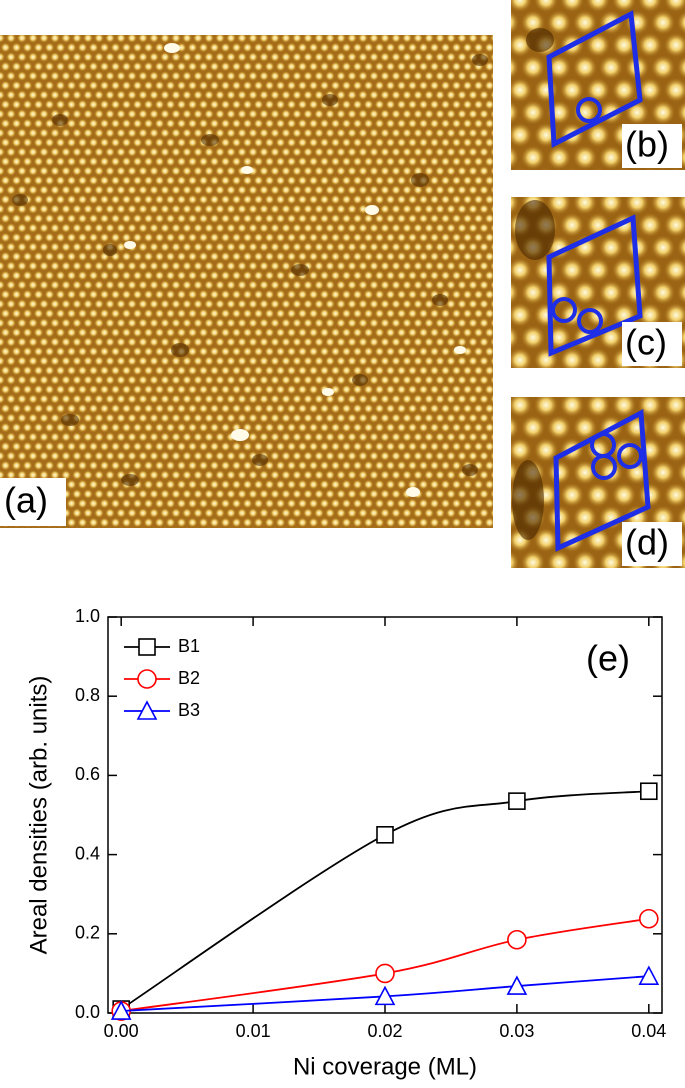 This screenshot has height=1088, width=685. I want to click on stm-image-b: (b), so click(598, 85).